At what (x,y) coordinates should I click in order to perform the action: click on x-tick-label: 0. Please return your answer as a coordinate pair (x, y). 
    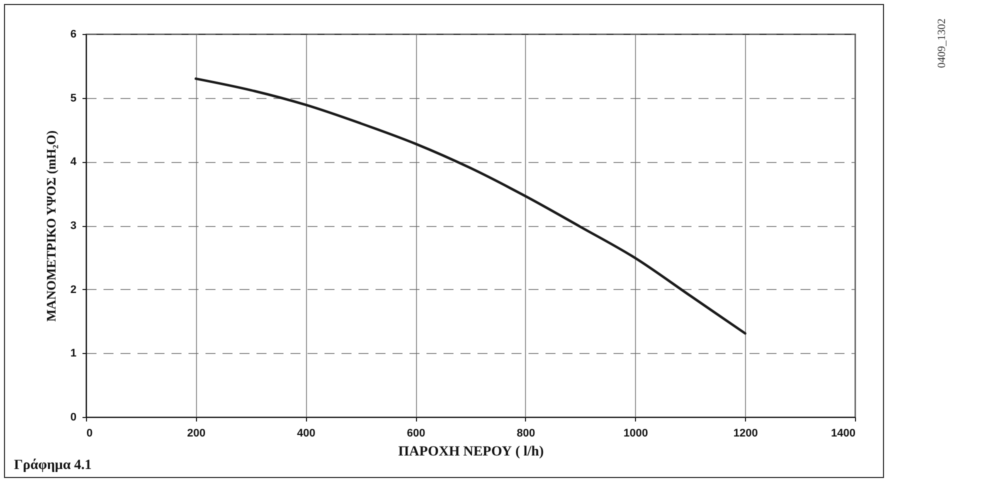
    Looking at the image, I should click on (89, 434).